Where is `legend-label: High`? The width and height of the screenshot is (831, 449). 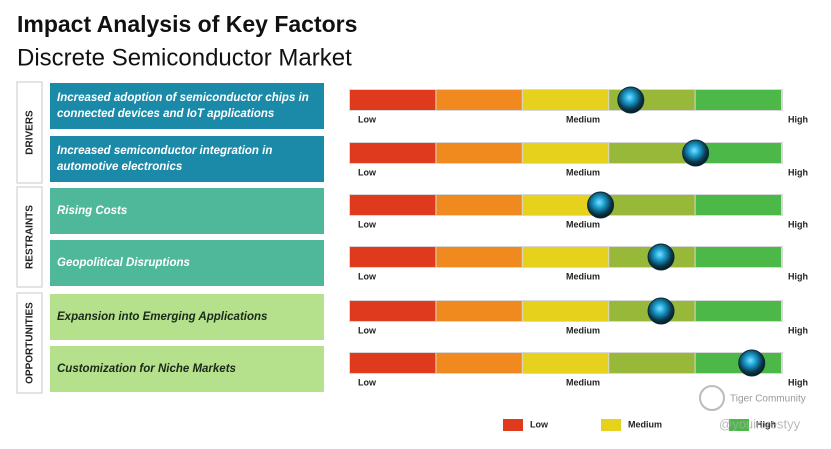
legend-label: High is located at coordinates (766, 424).